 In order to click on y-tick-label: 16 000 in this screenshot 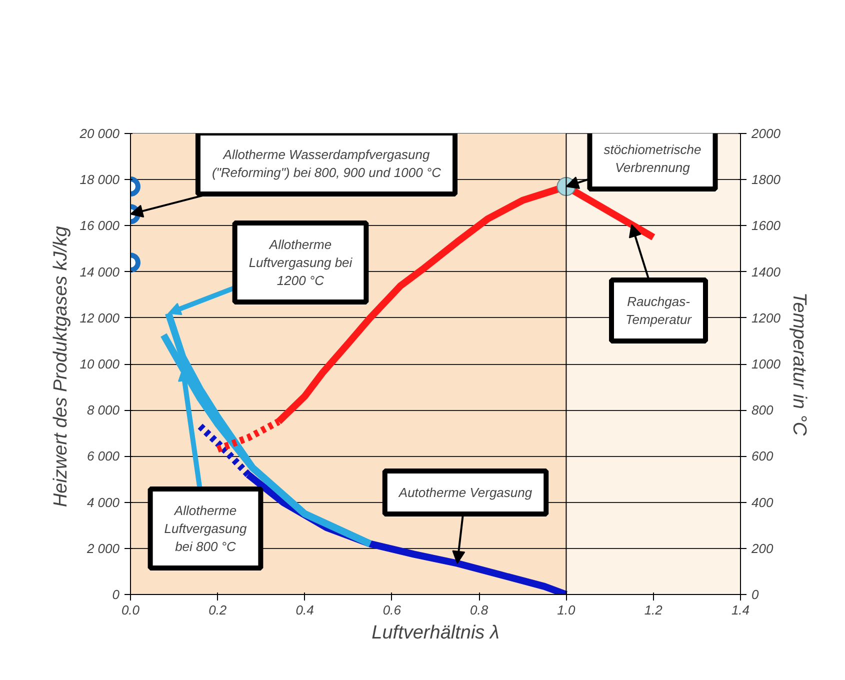, I will do `click(100, 226)`.